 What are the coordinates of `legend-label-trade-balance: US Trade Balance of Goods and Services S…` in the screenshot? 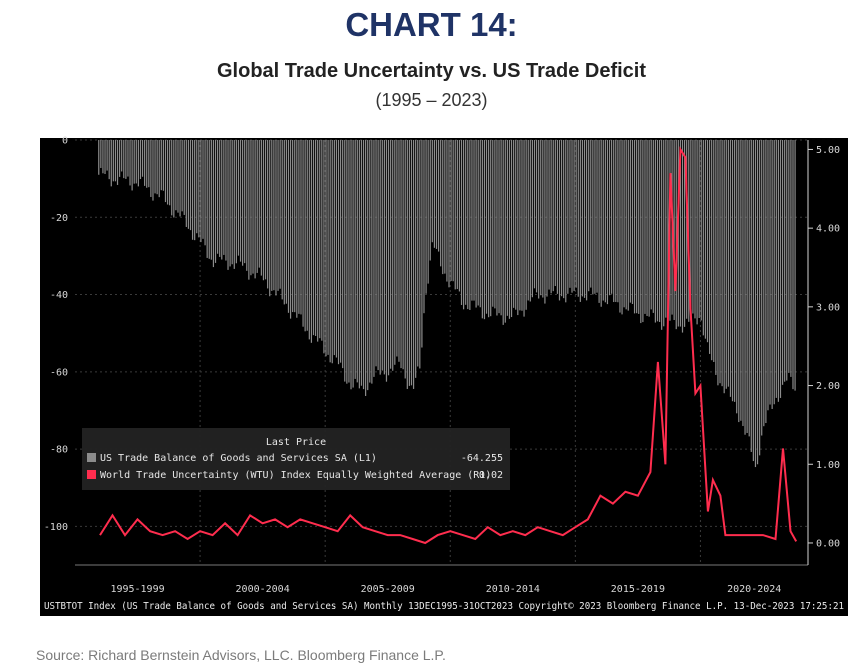 It's located at (238, 458).